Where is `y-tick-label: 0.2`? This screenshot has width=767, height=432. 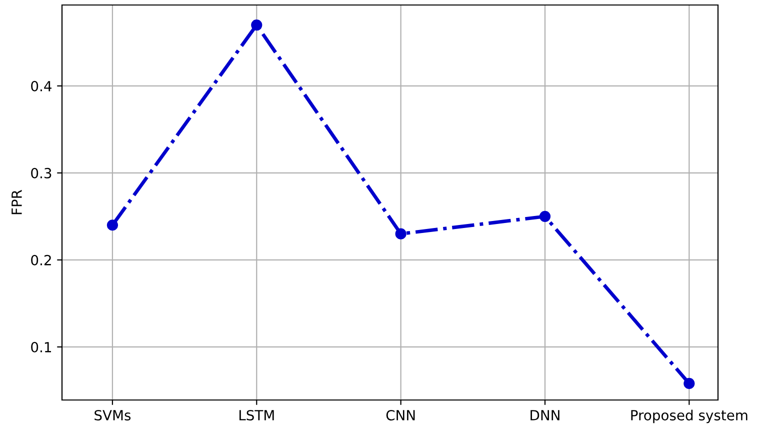
y-tick-label: 0.2 is located at coordinates (41, 260).